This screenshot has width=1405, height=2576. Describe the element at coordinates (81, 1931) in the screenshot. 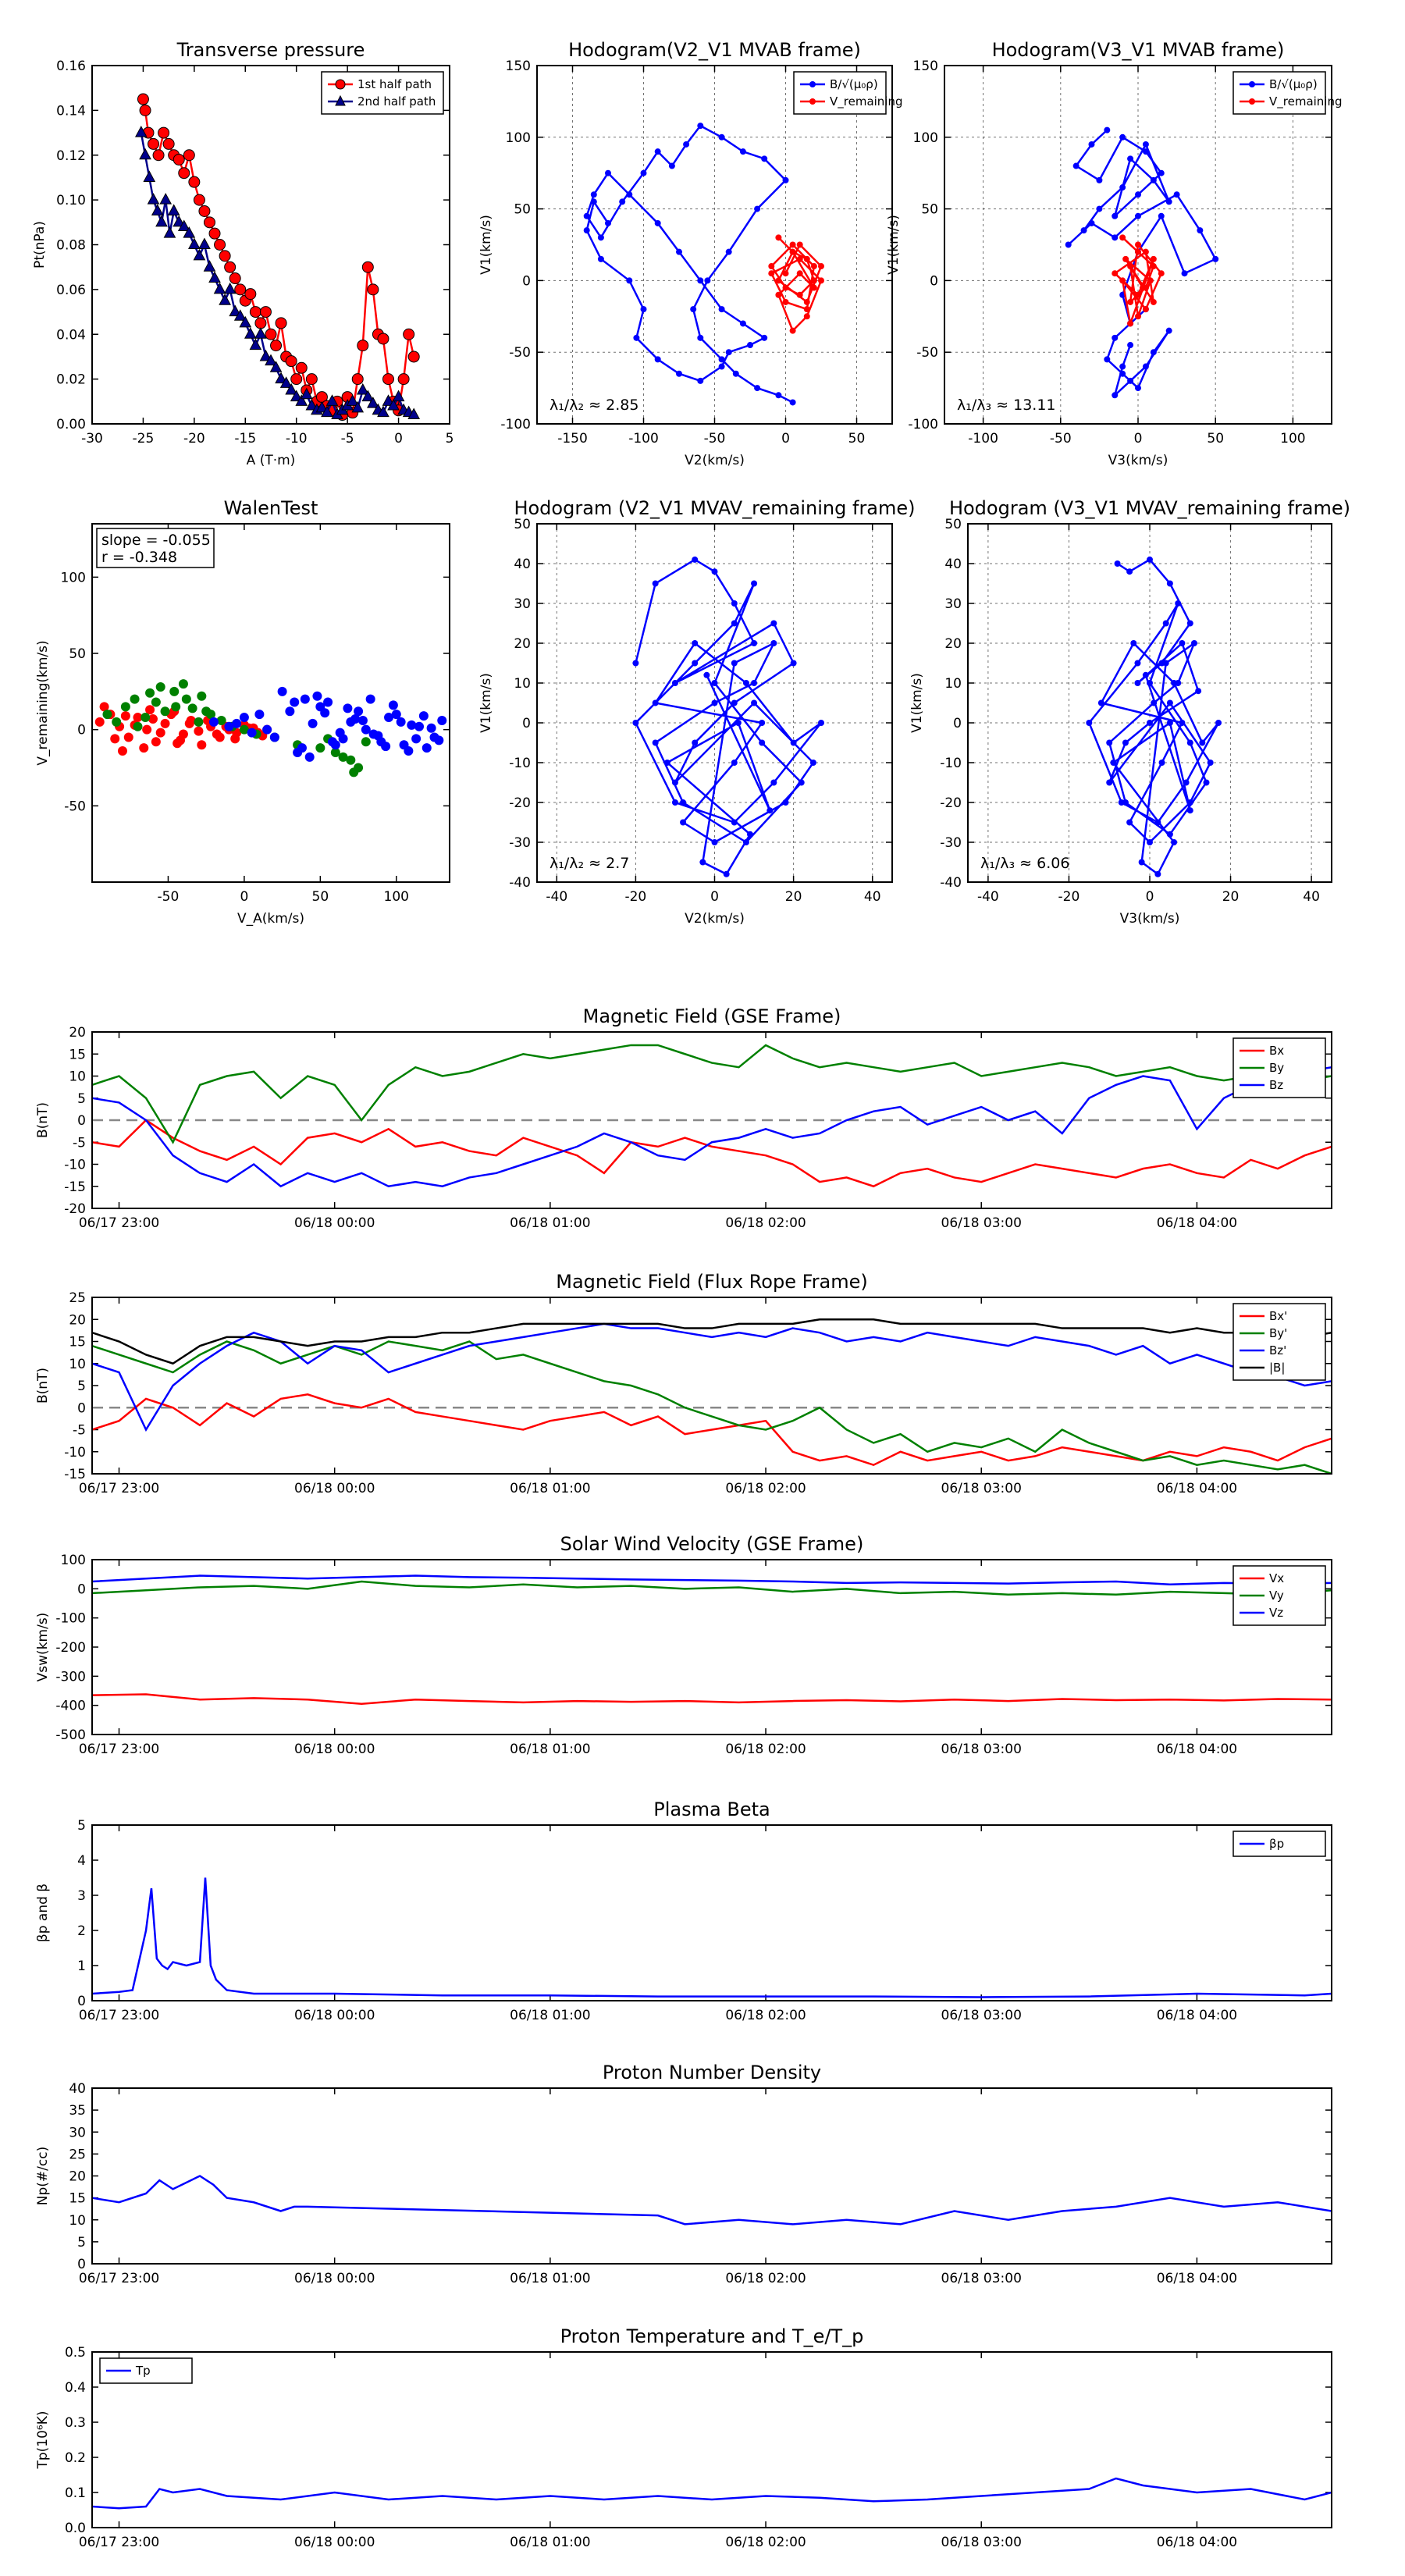

I see `y-tick-label: 2` at that location.